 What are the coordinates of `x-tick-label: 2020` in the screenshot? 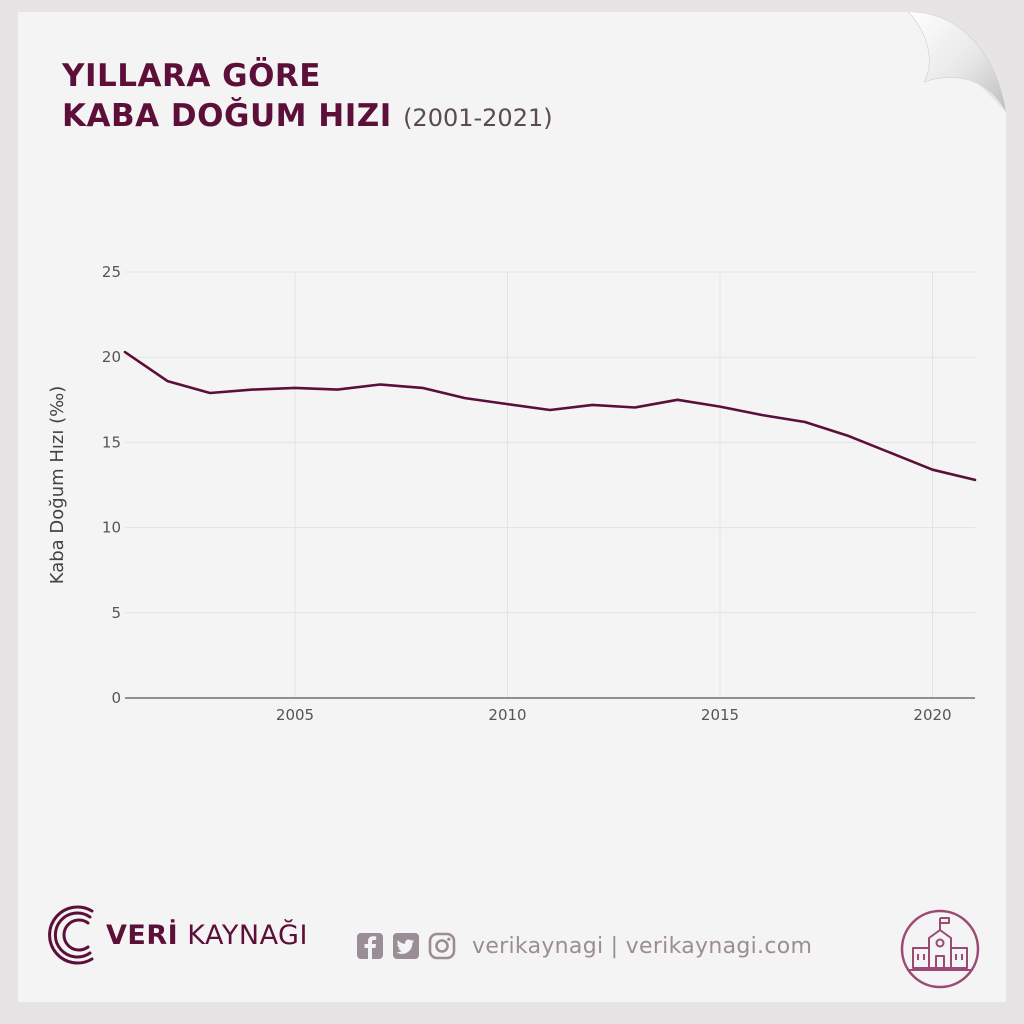 It's located at (932, 715).